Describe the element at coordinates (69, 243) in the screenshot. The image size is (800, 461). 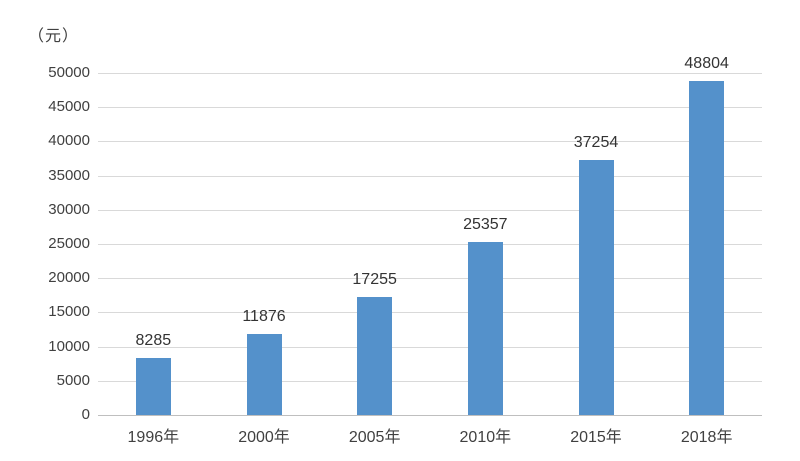
I see `y-tick-label: 25000` at that location.